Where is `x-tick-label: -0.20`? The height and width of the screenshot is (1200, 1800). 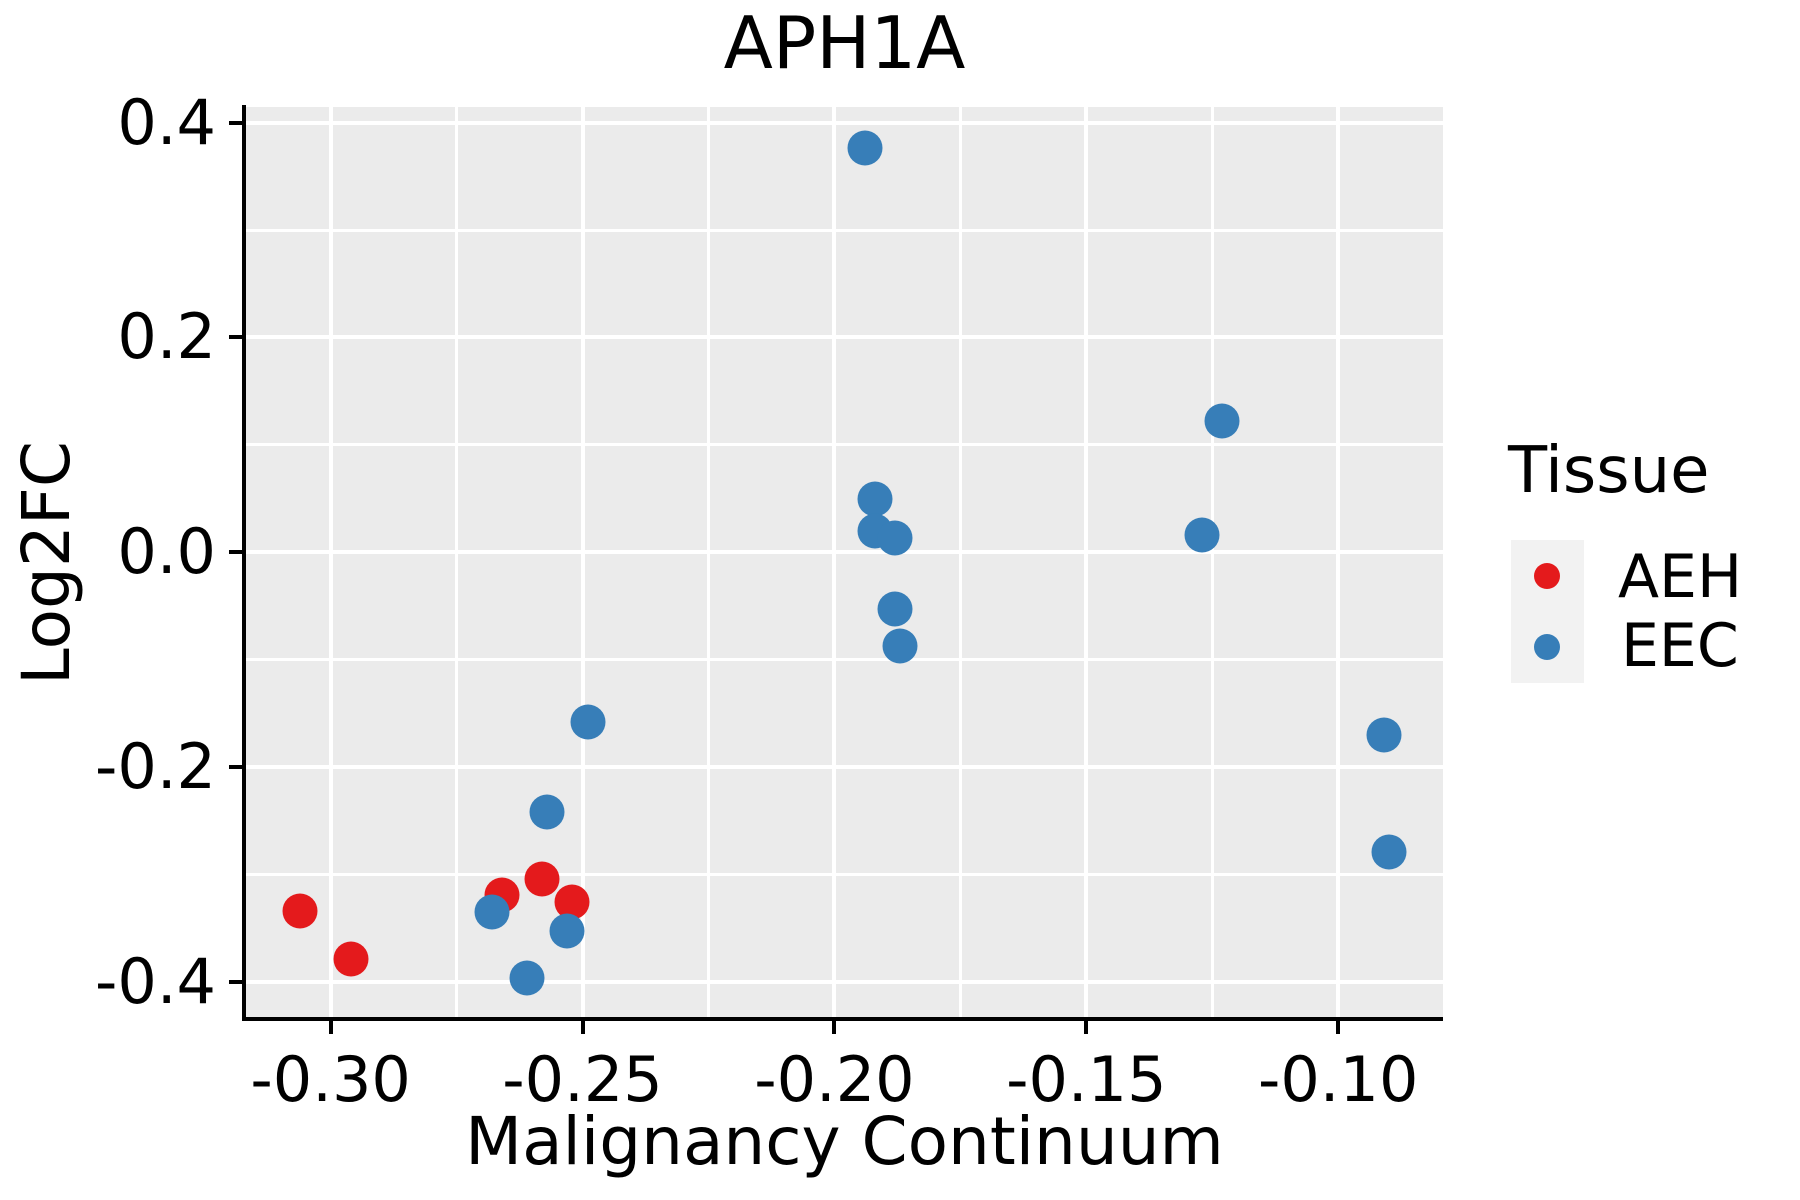 x-tick-label: -0.20 is located at coordinates (834, 1079).